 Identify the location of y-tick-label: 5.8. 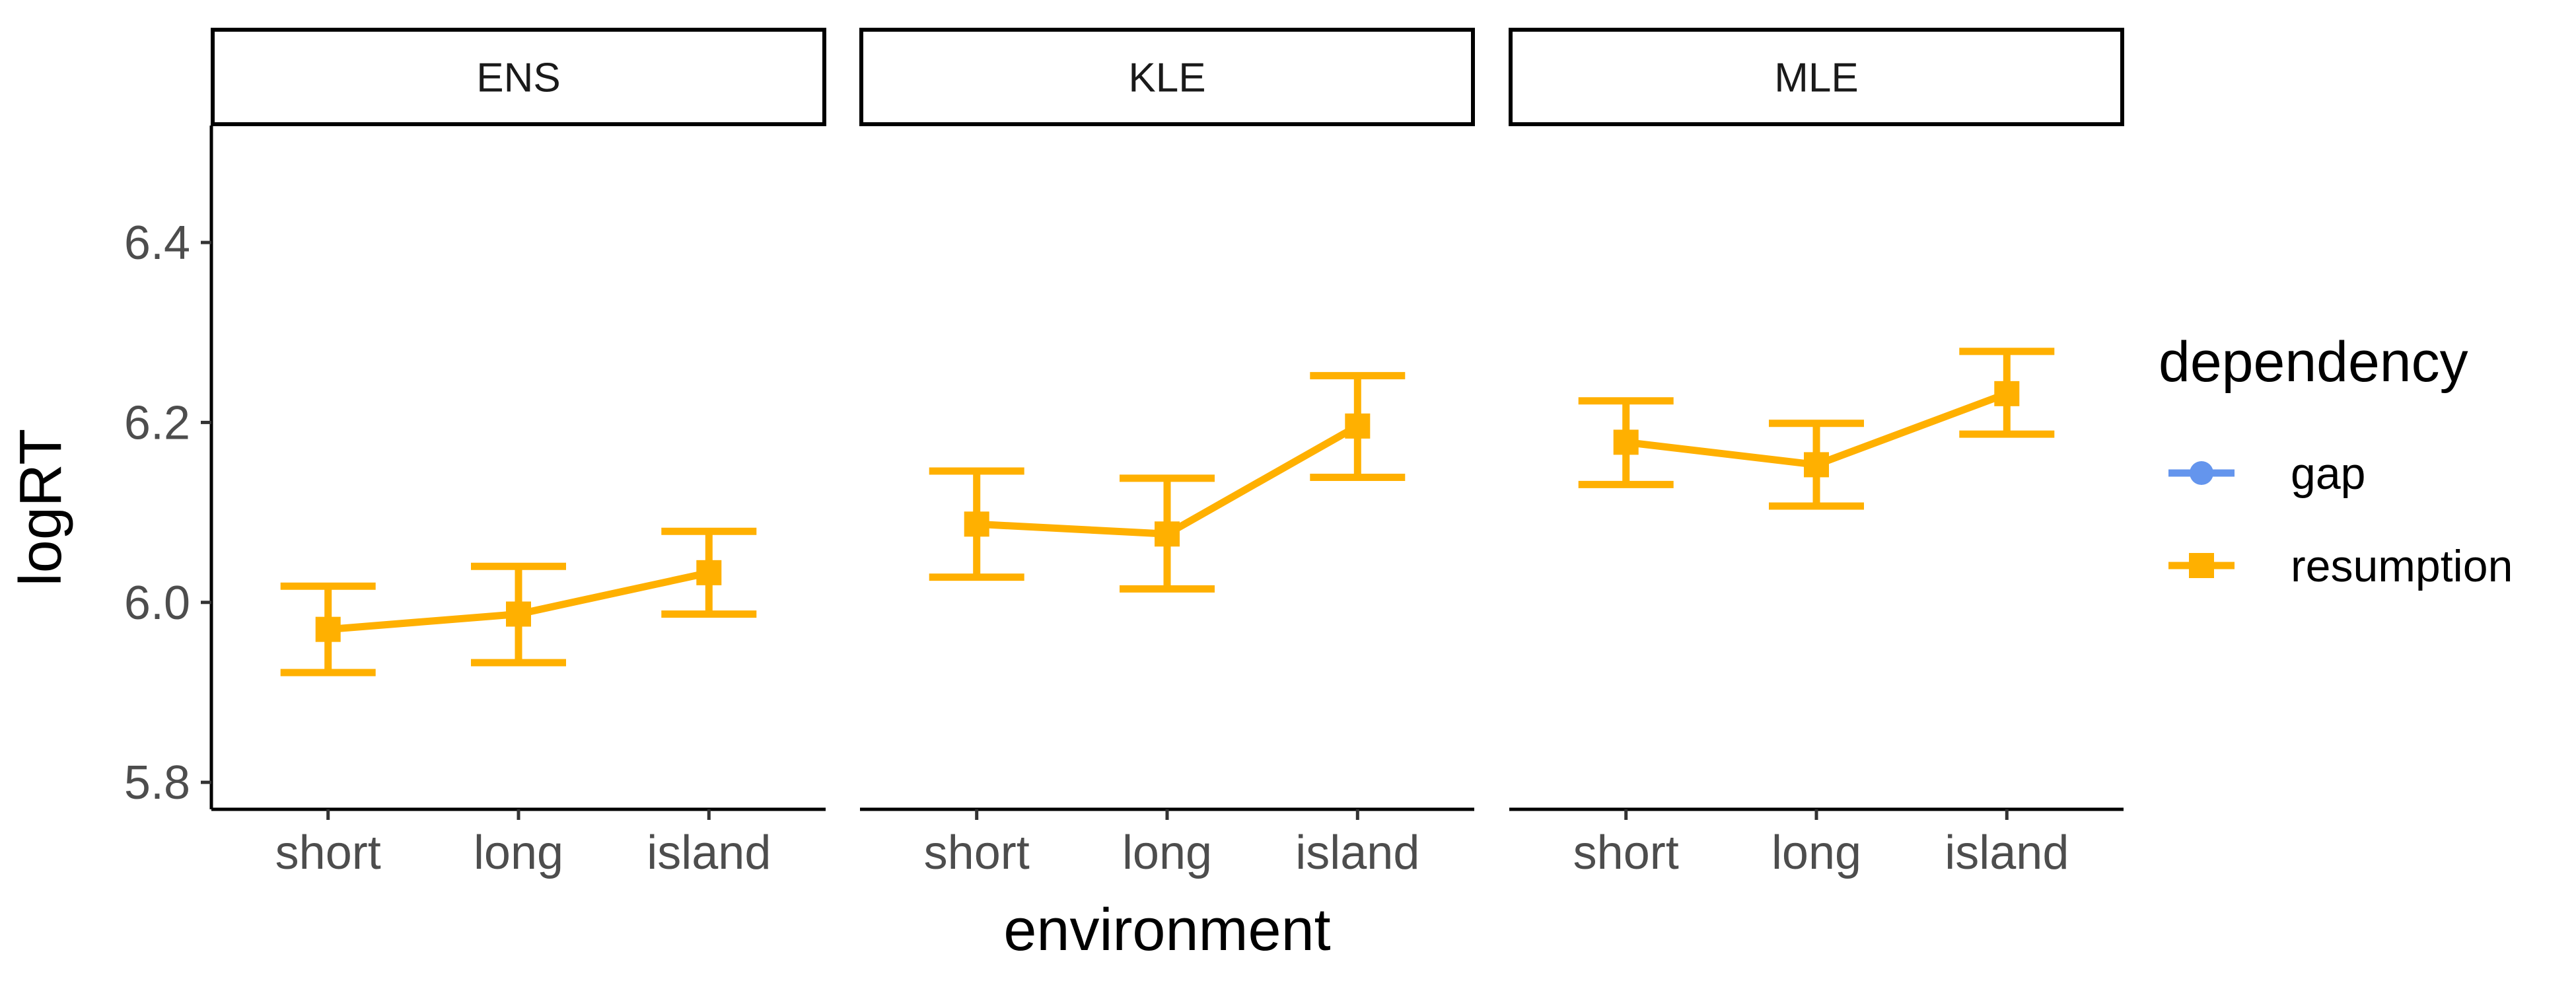
(157, 782).